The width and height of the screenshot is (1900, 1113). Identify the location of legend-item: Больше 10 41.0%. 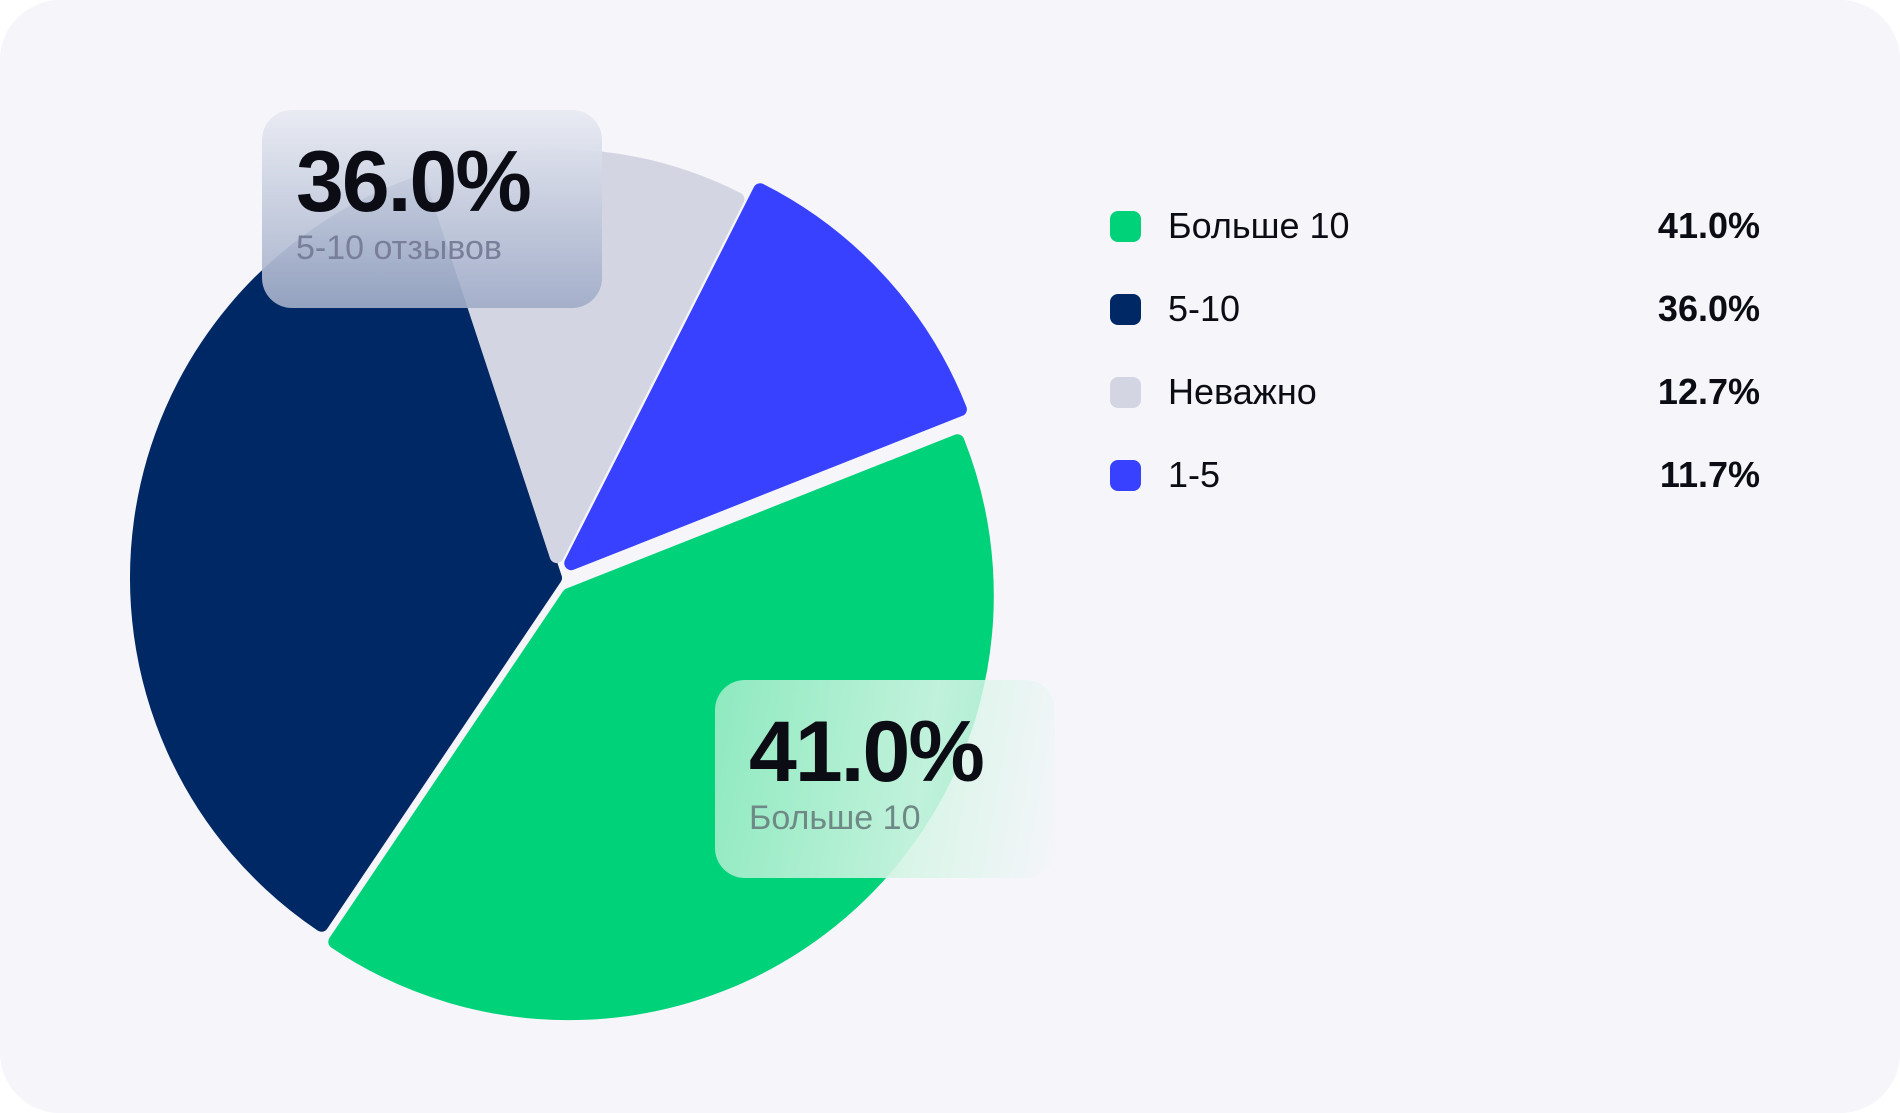
(1435, 241).